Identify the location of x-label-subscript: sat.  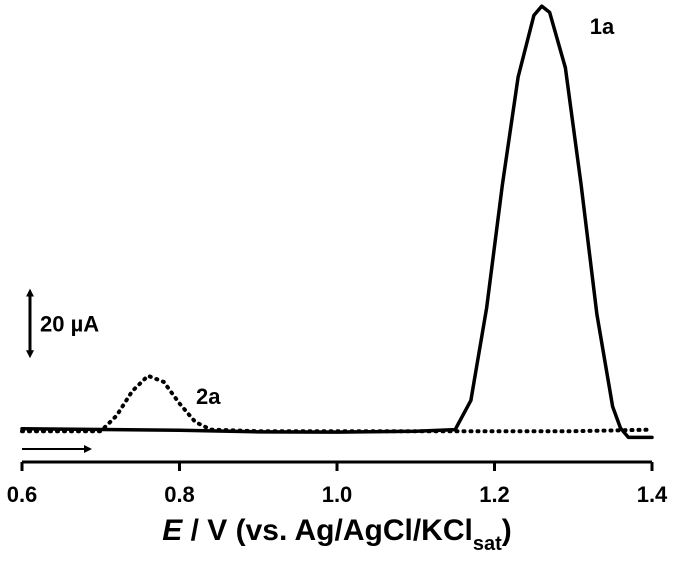
(487, 544).